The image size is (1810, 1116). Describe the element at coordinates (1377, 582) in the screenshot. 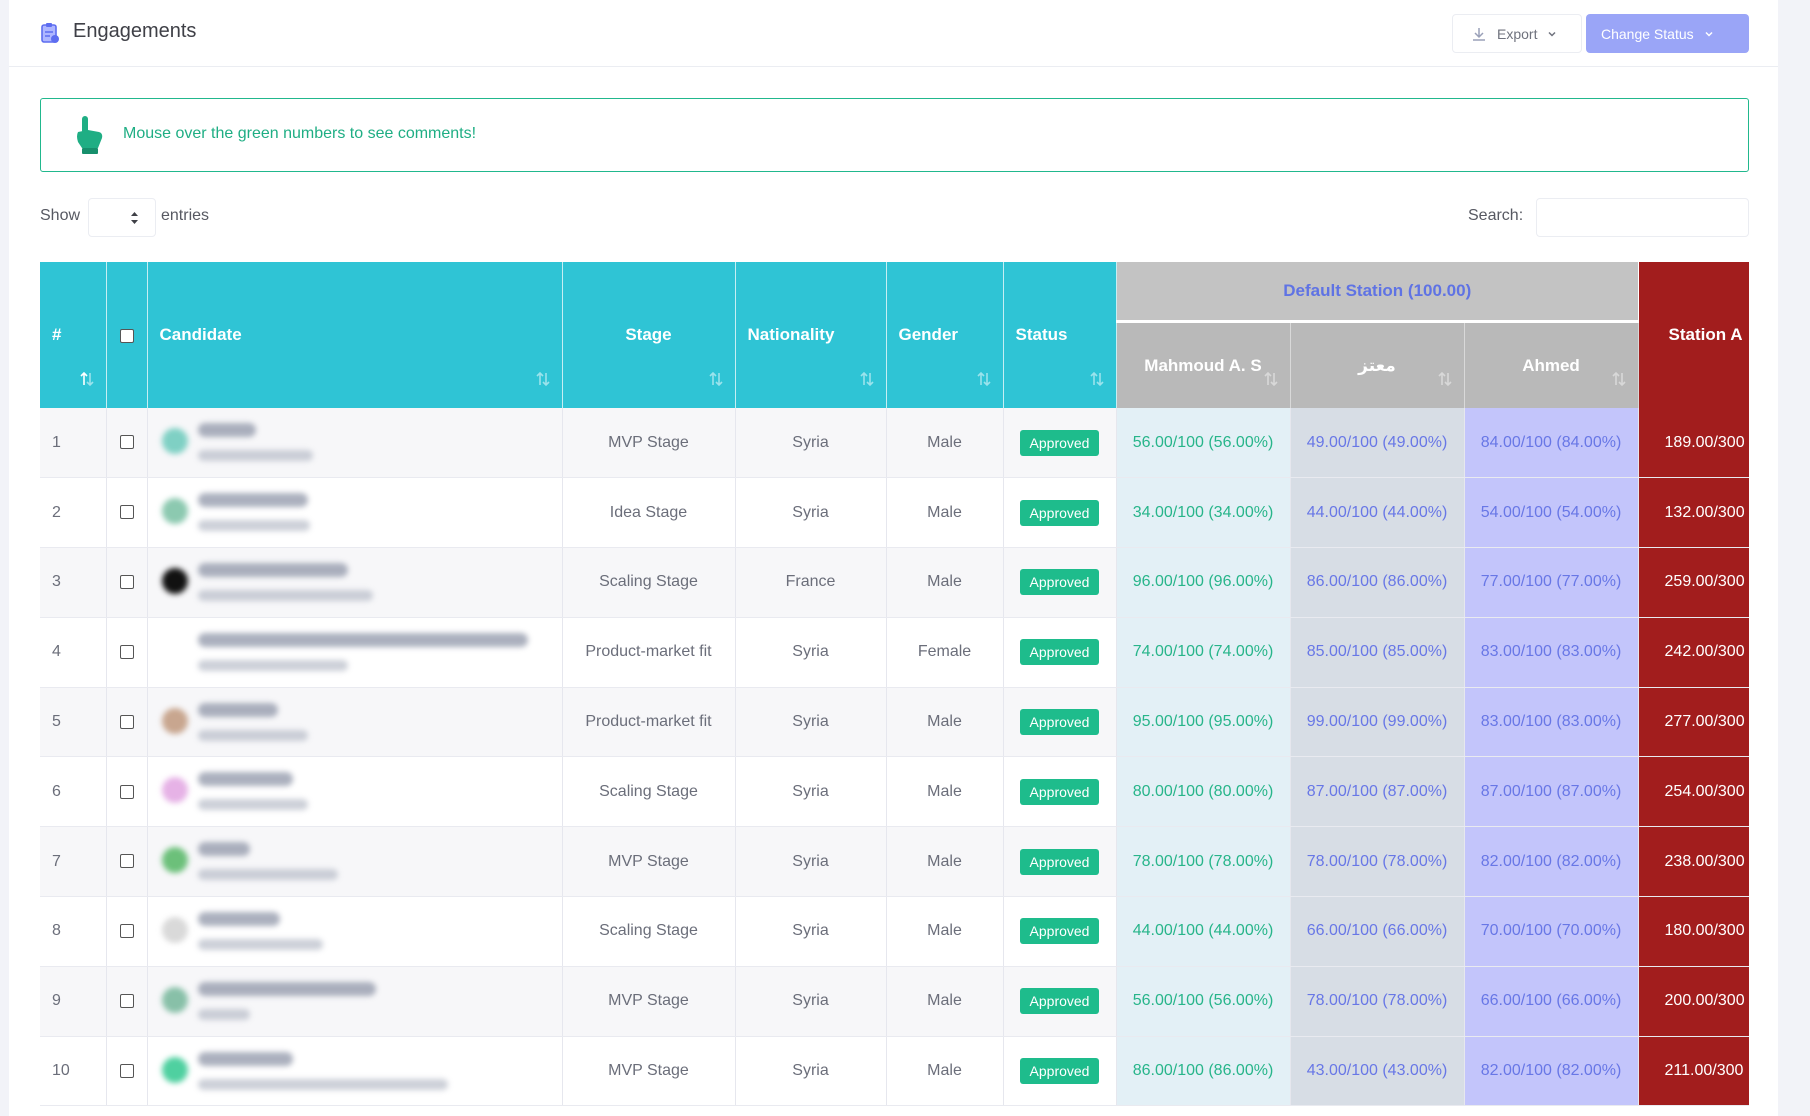

I see `judge-2-score: 86.00/100 (86.00%)` at that location.